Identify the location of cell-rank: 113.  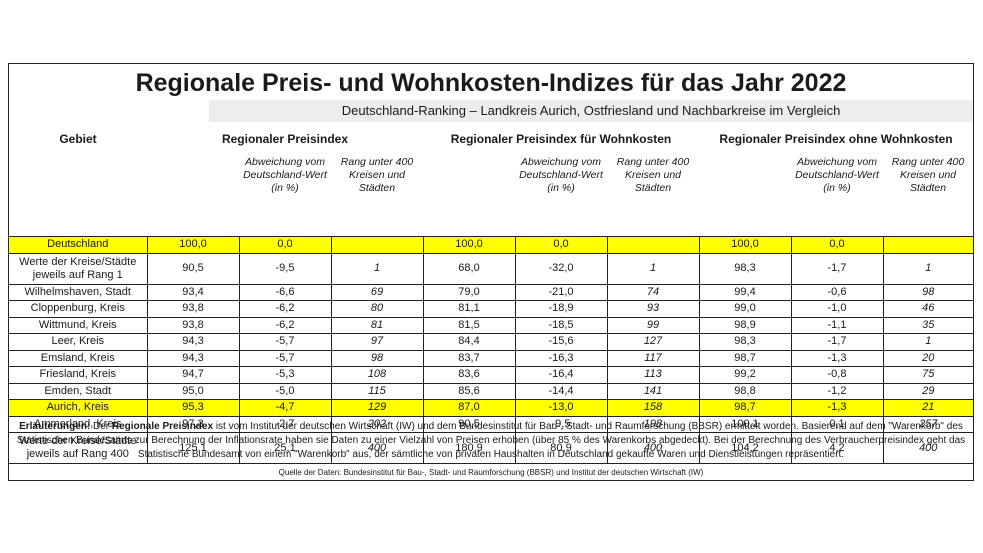
(653, 375).